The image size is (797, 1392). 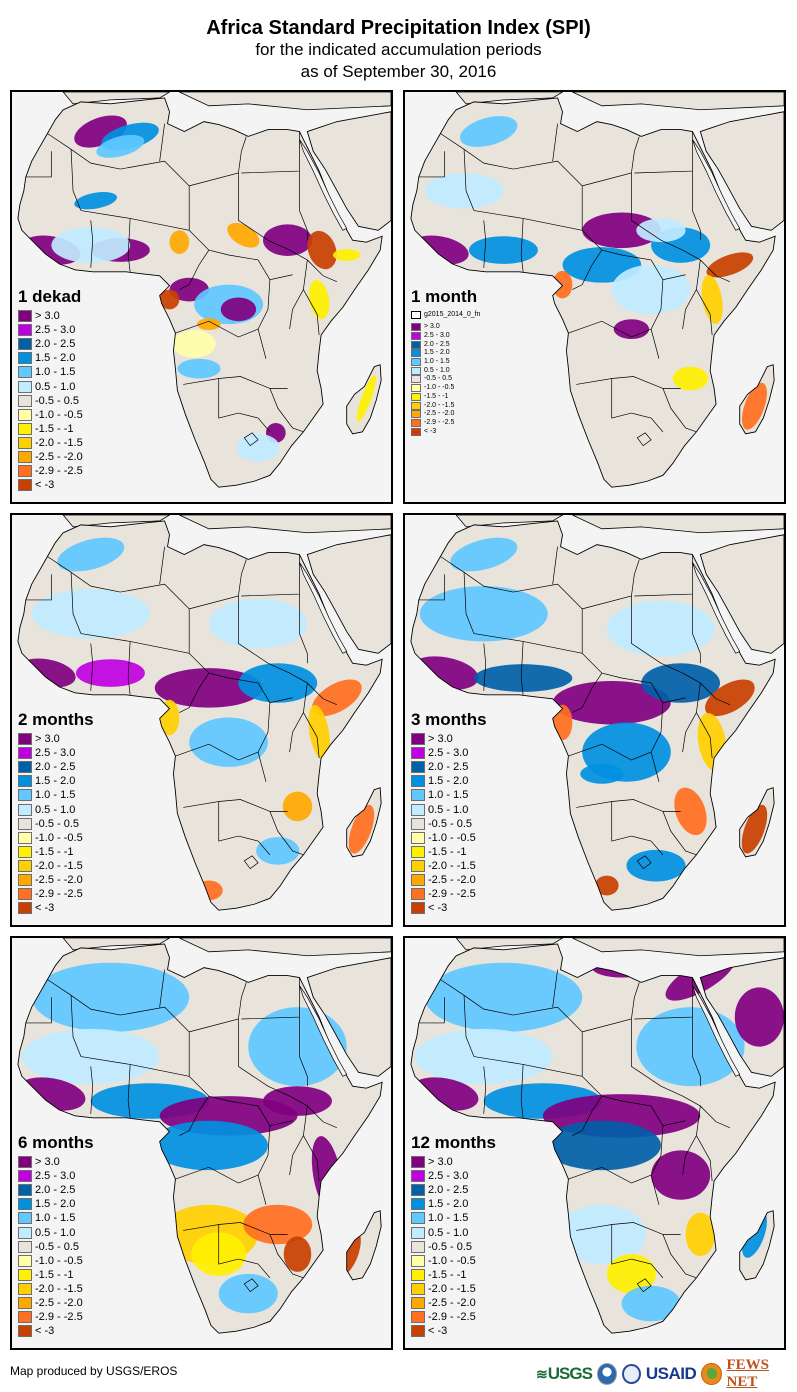 I want to click on fews-net-logo: FEWS NET, so click(x=748, y=1373).